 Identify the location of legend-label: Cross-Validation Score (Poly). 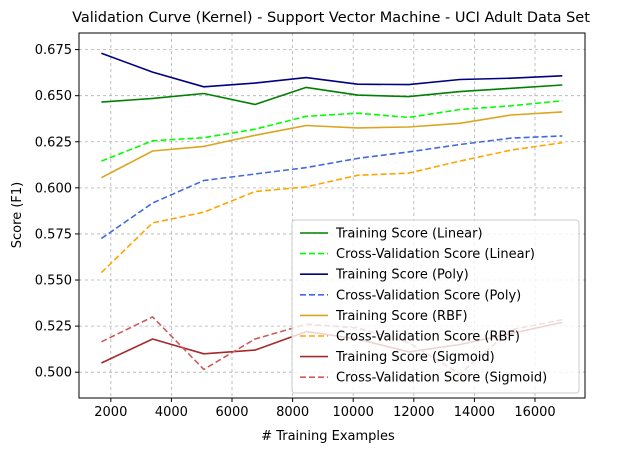
(428, 295).